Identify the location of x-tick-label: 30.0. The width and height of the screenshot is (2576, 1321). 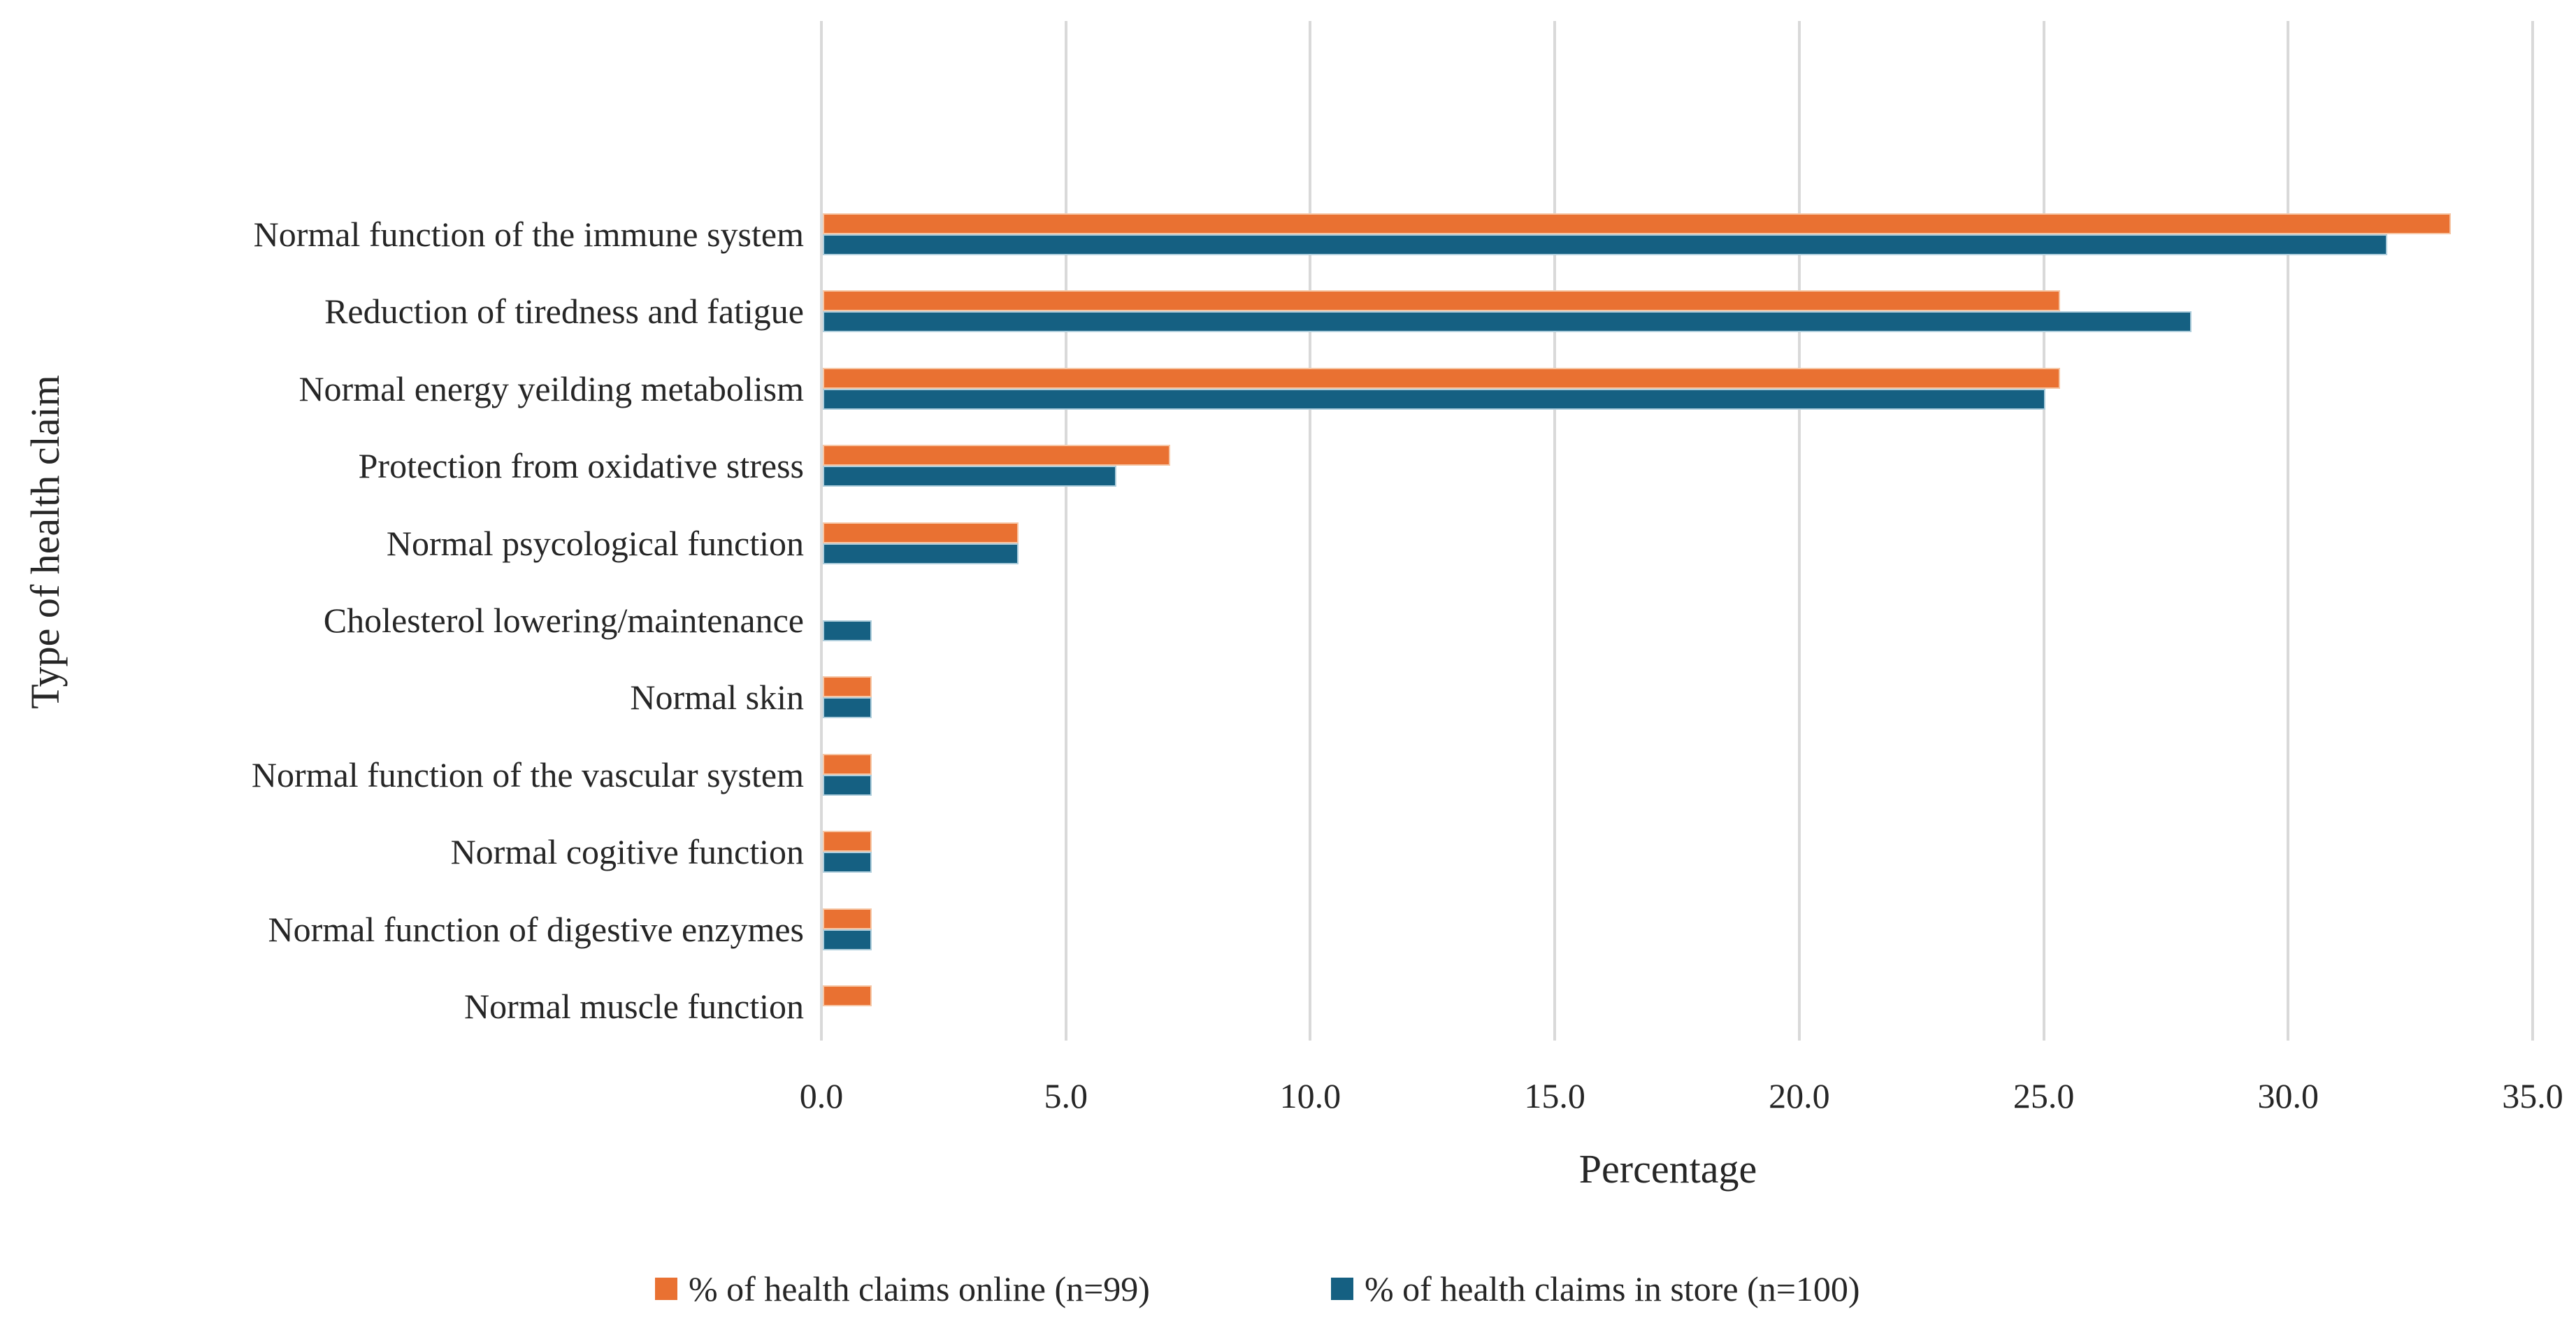
(2288, 1095).